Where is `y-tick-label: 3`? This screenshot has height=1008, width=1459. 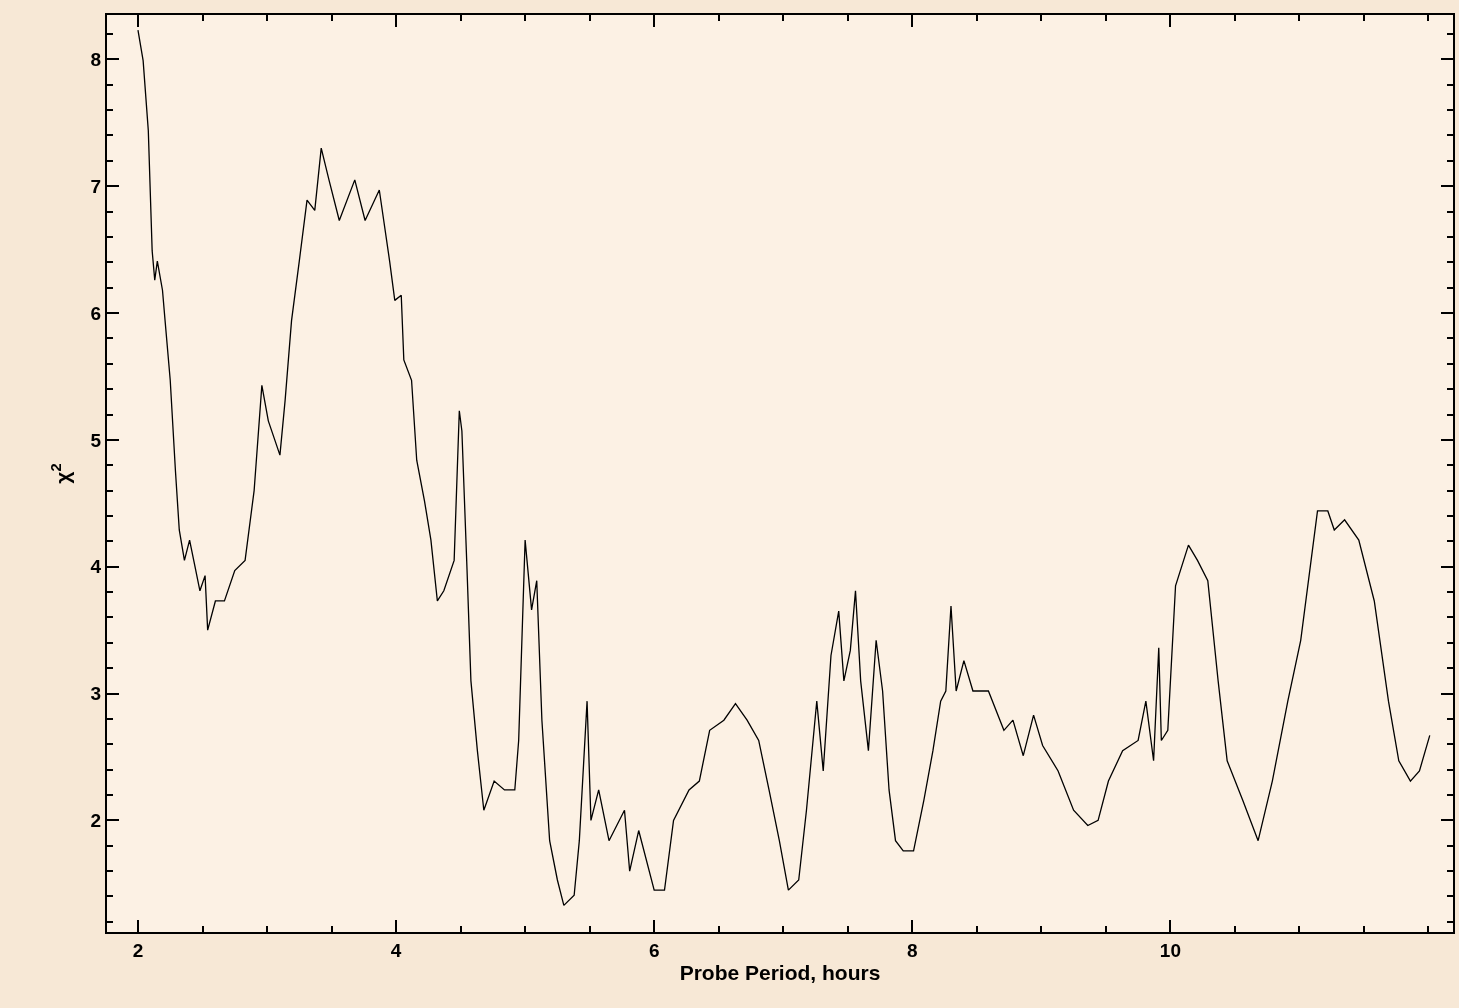
y-tick-label: 3 is located at coordinates (96, 694).